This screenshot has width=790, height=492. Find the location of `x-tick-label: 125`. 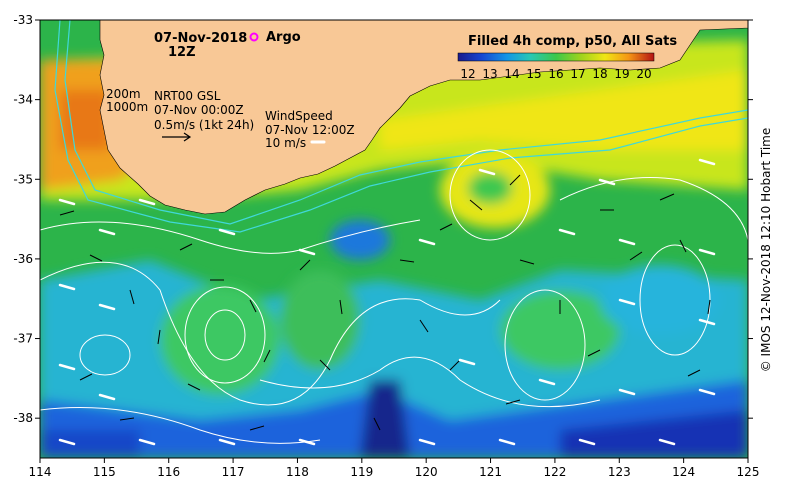

x-tick-label: 125 is located at coordinates (748, 472).